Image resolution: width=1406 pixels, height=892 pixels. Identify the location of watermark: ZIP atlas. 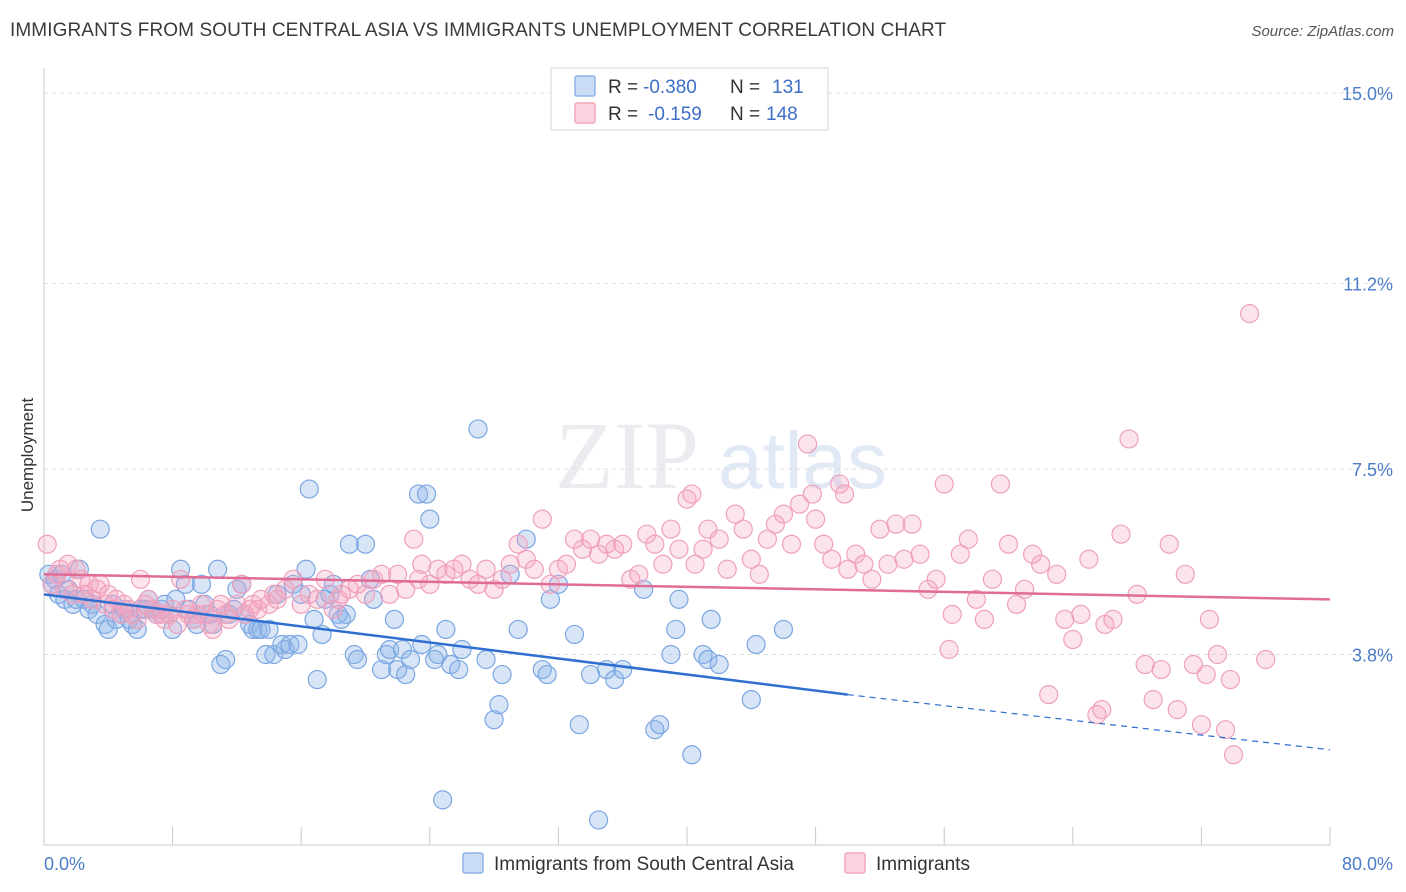
(721, 455).